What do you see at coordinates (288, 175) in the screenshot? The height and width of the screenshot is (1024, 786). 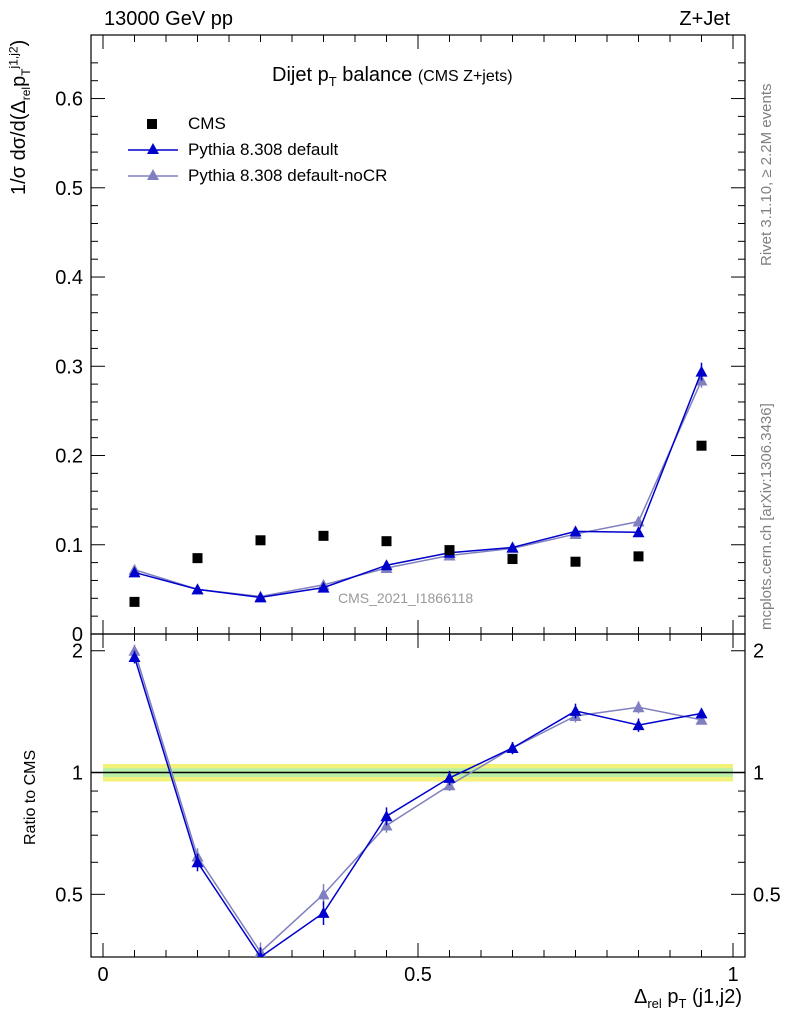 I see `legend-label: Pythia 8.308 default-noCR` at bounding box center [288, 175].